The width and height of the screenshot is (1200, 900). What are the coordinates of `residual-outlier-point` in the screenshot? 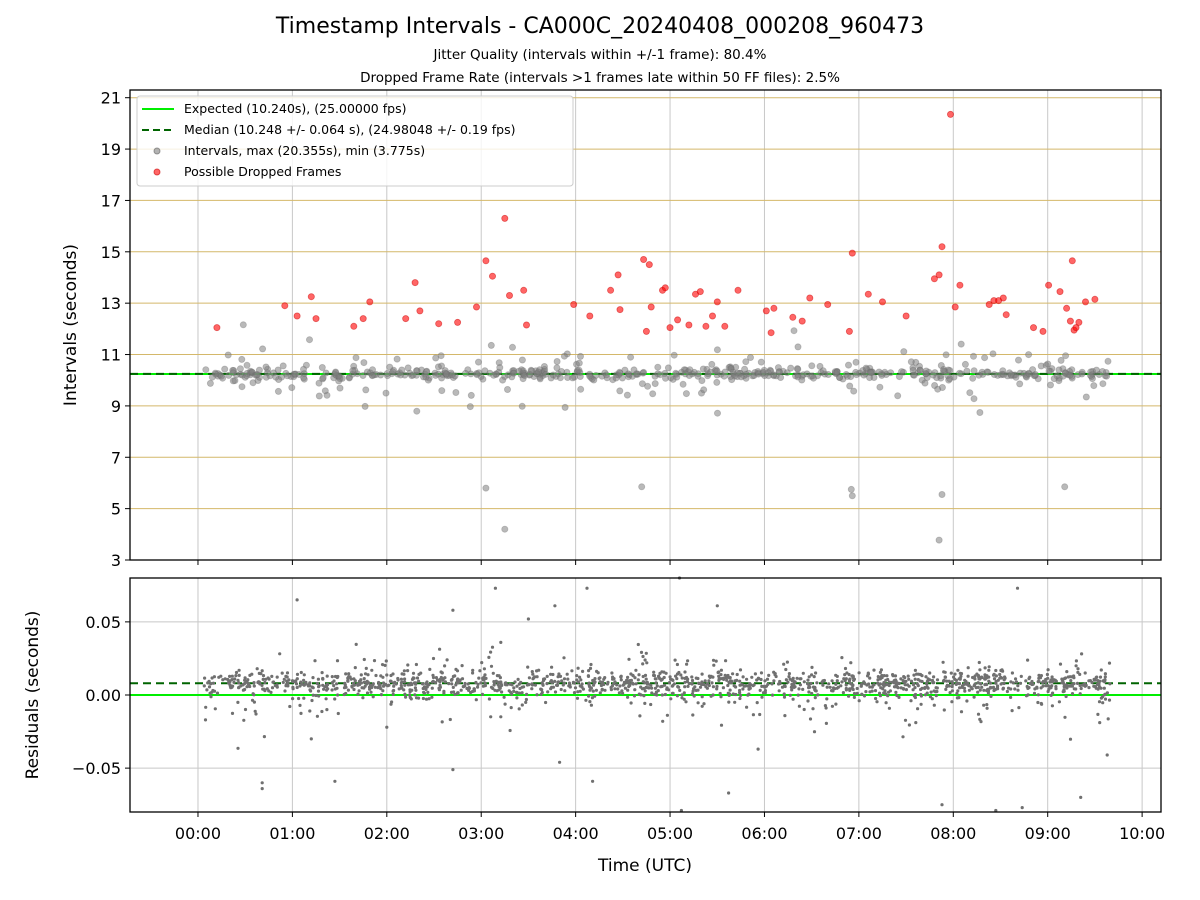 It's located at (729, 793).